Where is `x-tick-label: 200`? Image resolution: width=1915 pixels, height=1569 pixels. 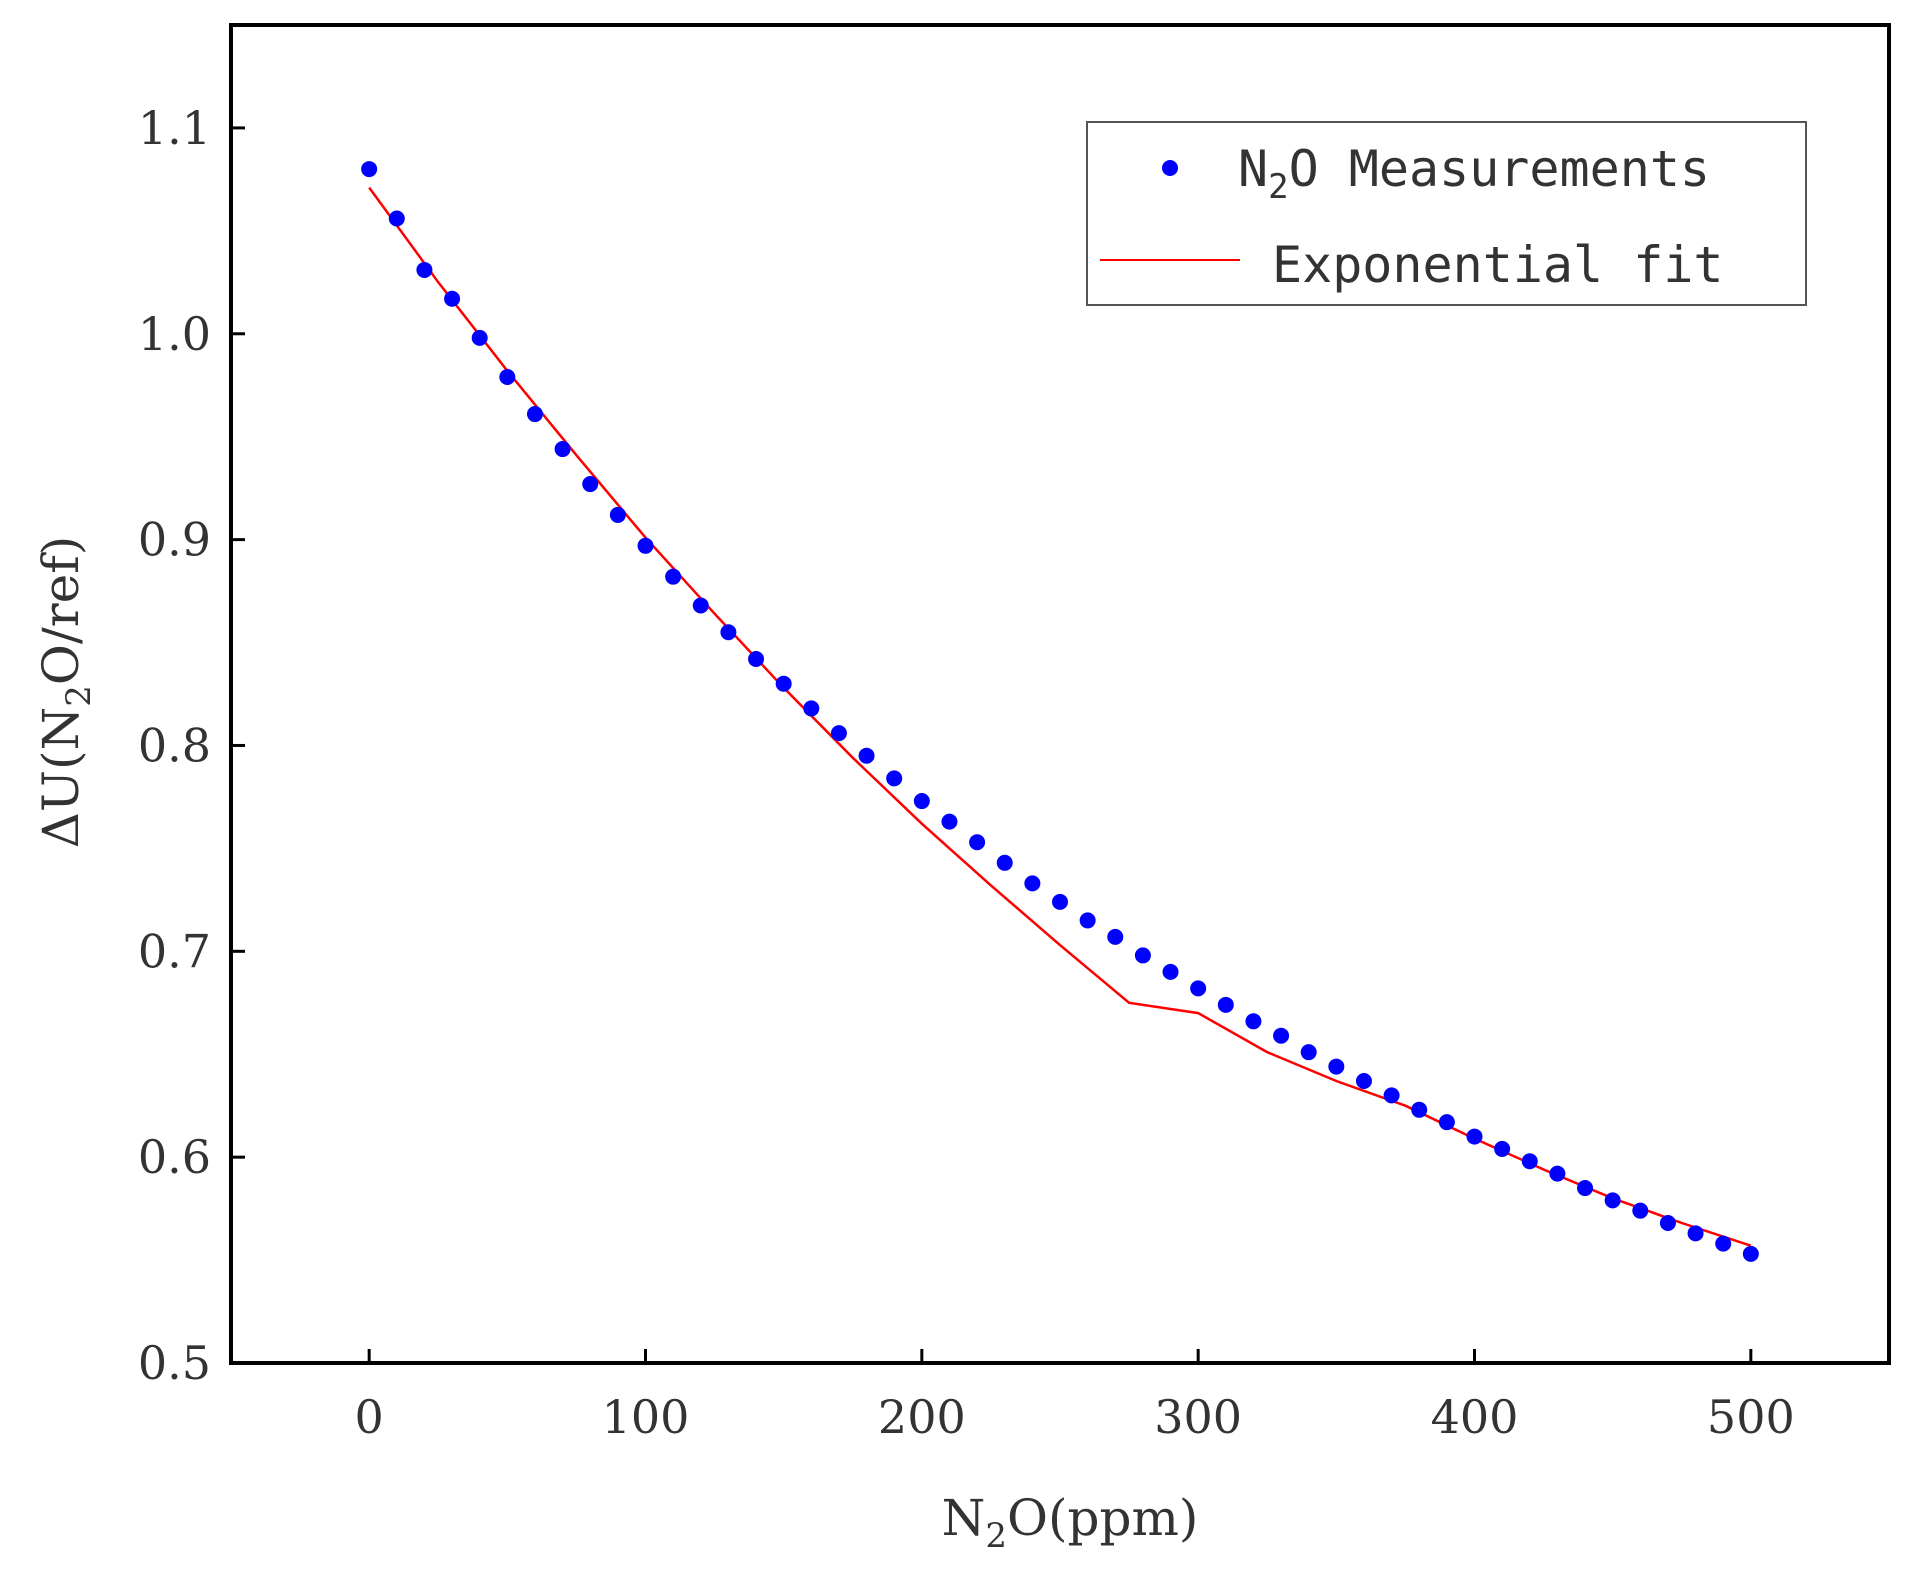 x-tick-label: 200 is located at coordinates (922, 1417).